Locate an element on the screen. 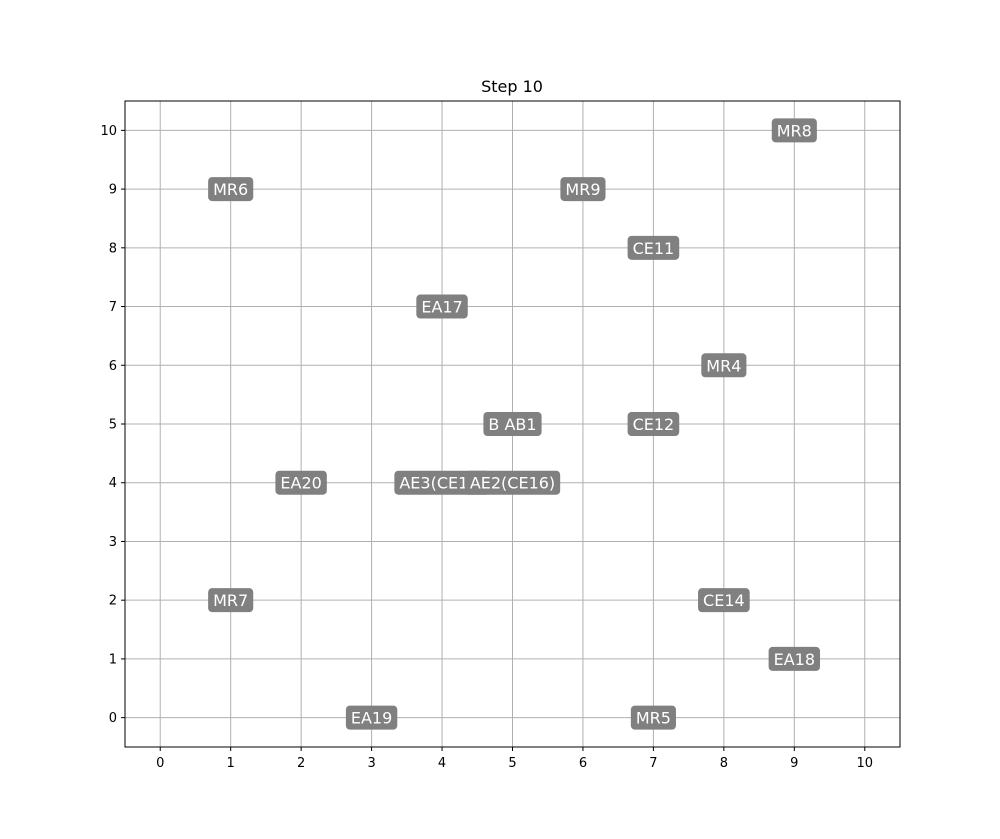 This screenshot has height=839, width=1000. x-tick-label: 7 is located at coordinates (653, 763).